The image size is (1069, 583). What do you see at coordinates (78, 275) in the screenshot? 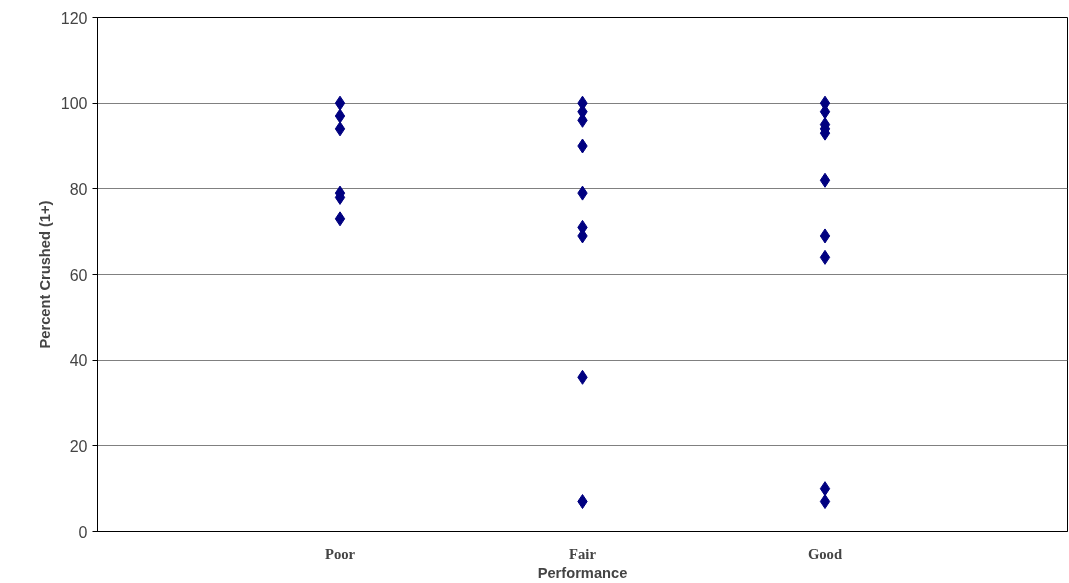
I see `y-tick-label: 60` at bounding box center [78, 275].